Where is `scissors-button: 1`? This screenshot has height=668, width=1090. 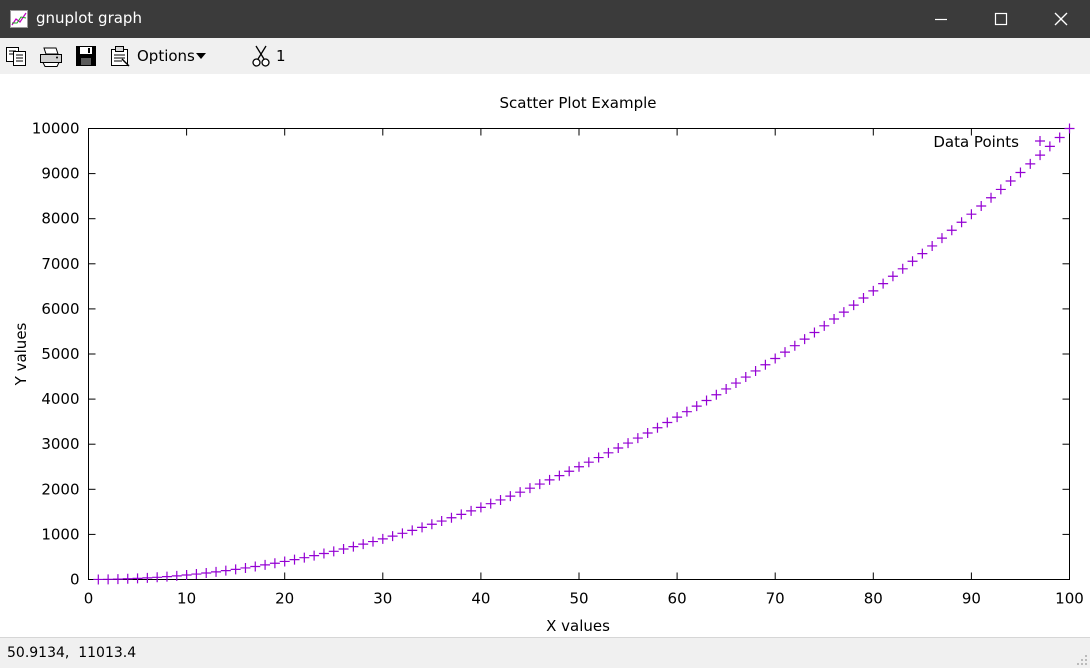
scissors-button: 1 is located at coordinates (270, 56).